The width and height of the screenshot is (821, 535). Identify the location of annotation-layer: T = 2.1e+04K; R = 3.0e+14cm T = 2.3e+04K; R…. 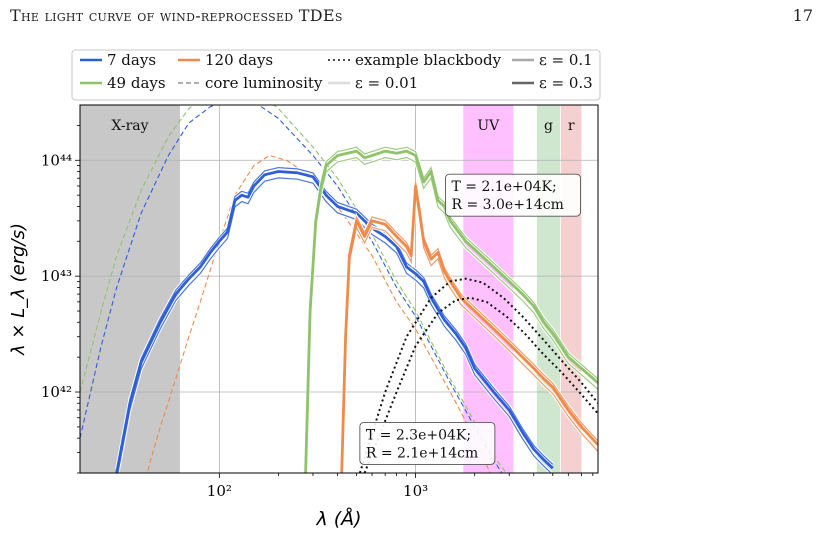
(470, 319).